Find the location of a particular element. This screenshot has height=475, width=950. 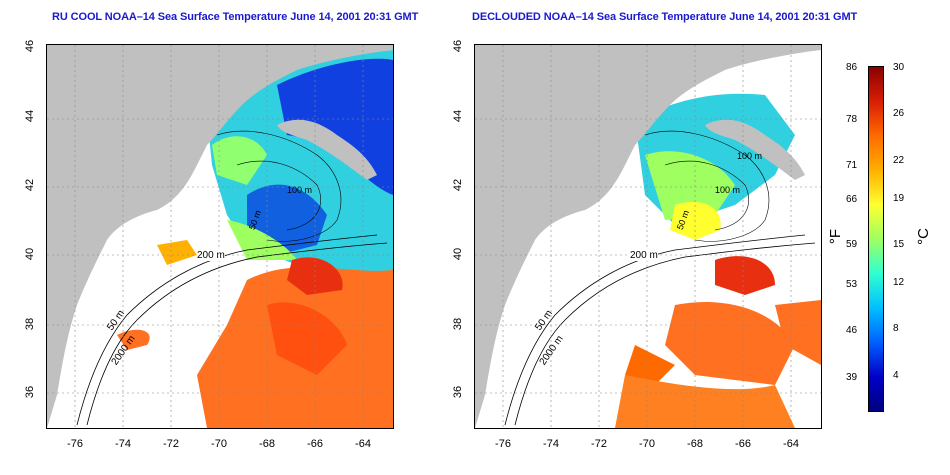

c-tick: 19 is located at coordinates (899, 198).